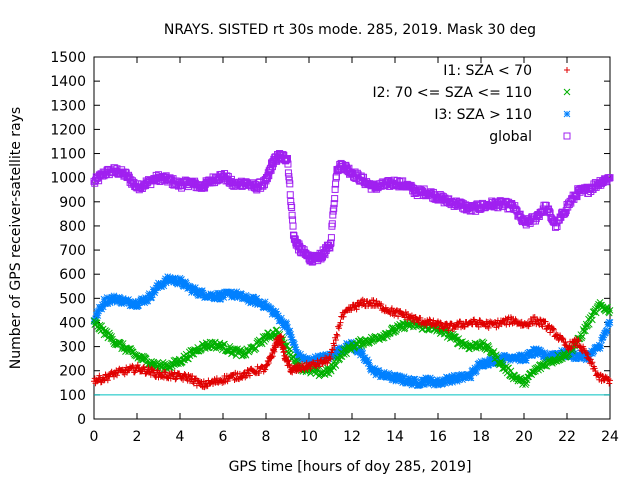  I want to click on x-tick-label: 24, so click(610, 437).